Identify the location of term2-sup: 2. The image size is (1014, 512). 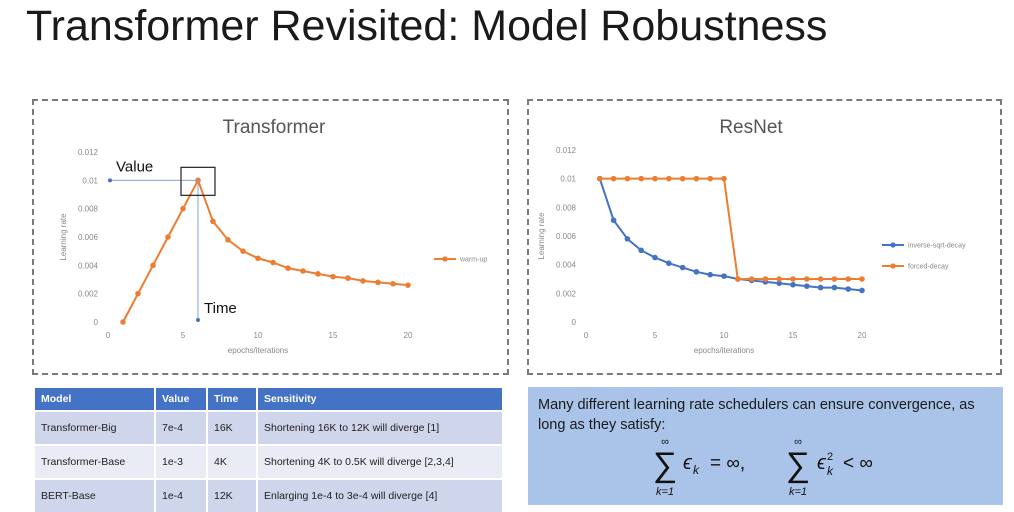
(830, 457).